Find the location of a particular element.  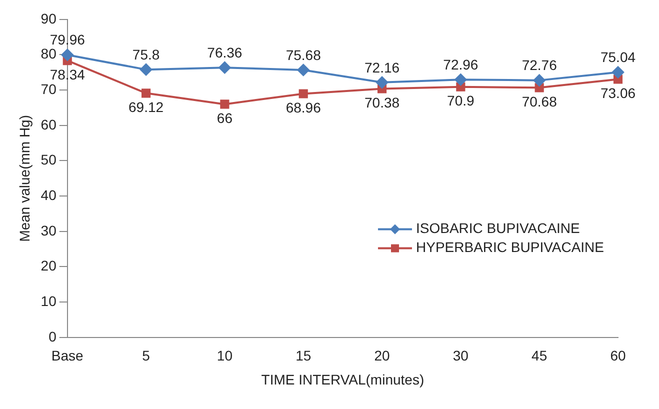

data-label: 75.68 is located at coordinates (304, 54).